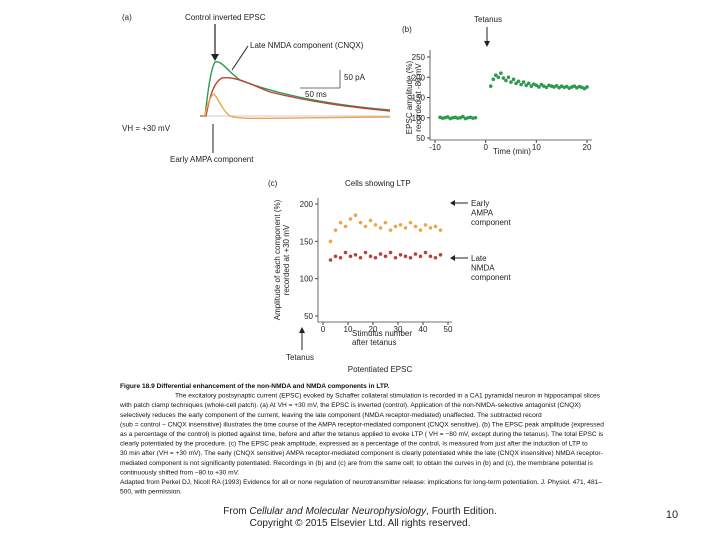  Describe the element at coordinates (419, 118) in the screenshot. I see `y-tick-label: 100` at that location.